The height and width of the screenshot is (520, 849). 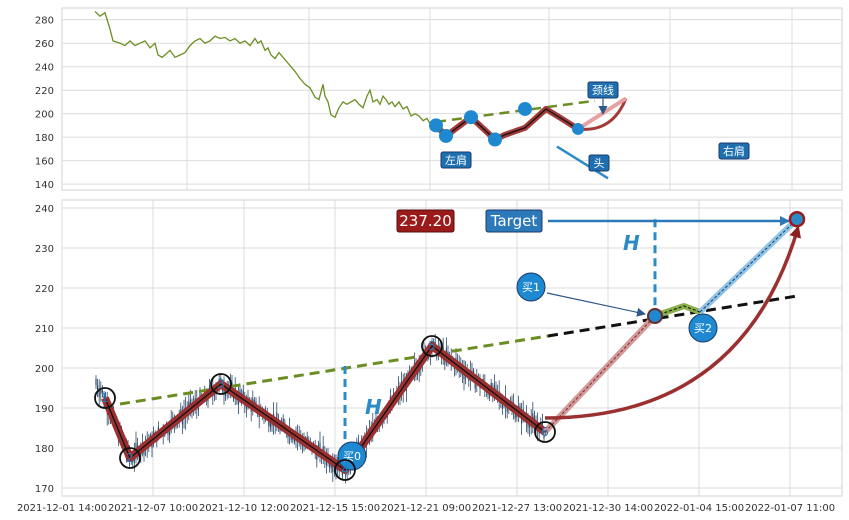 What do you see at coordinates (44, 91) in the screenshot?
I see `top-y-tick: 220` at bounding box center [44, 91].